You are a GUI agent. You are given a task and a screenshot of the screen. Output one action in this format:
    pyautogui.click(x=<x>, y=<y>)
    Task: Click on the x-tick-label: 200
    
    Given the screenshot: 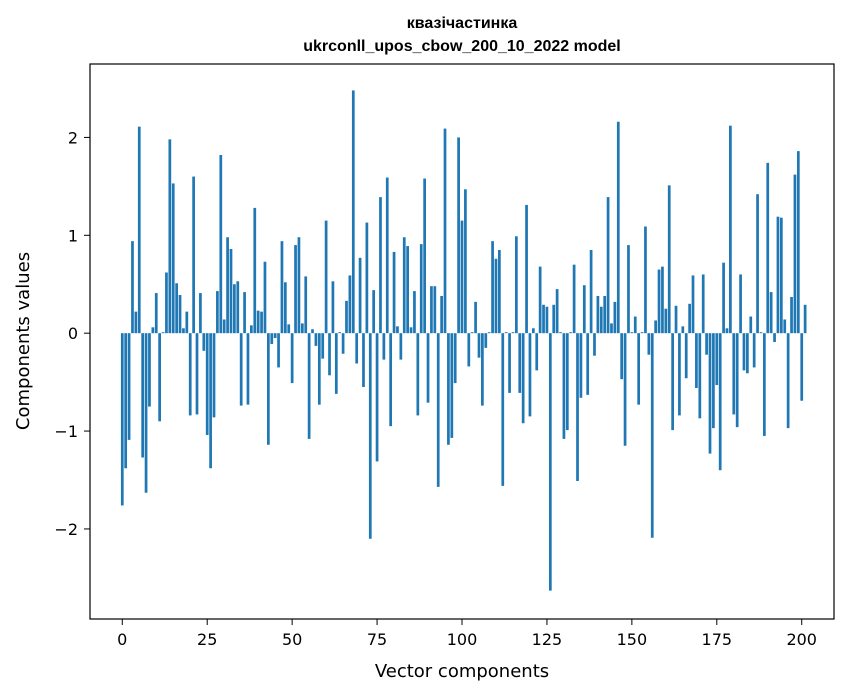 What is the action you would take?
    pyautogui.click(x=801, y=639)
    